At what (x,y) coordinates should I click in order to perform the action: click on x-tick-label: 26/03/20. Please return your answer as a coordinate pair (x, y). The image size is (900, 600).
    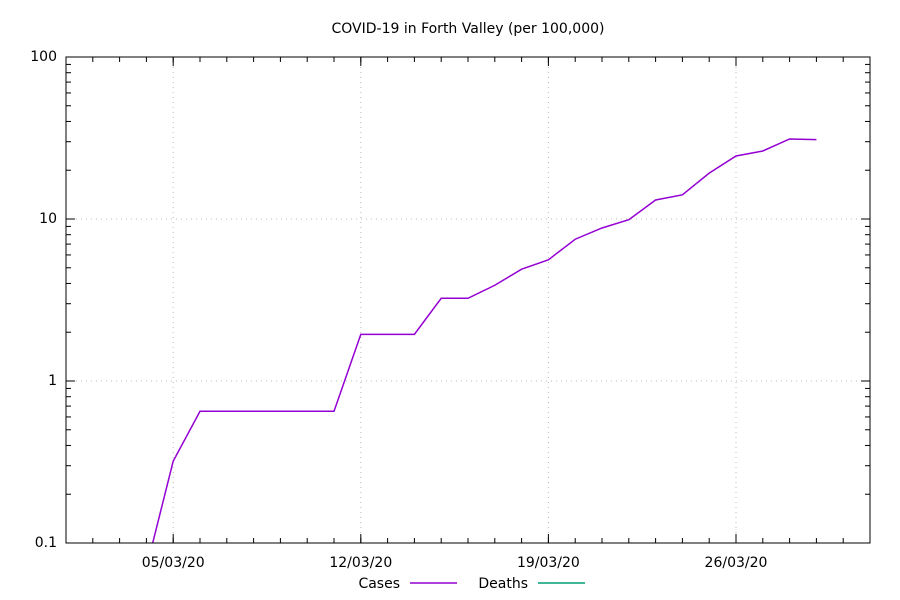
    Looking at the image, I should click on (736, 563).